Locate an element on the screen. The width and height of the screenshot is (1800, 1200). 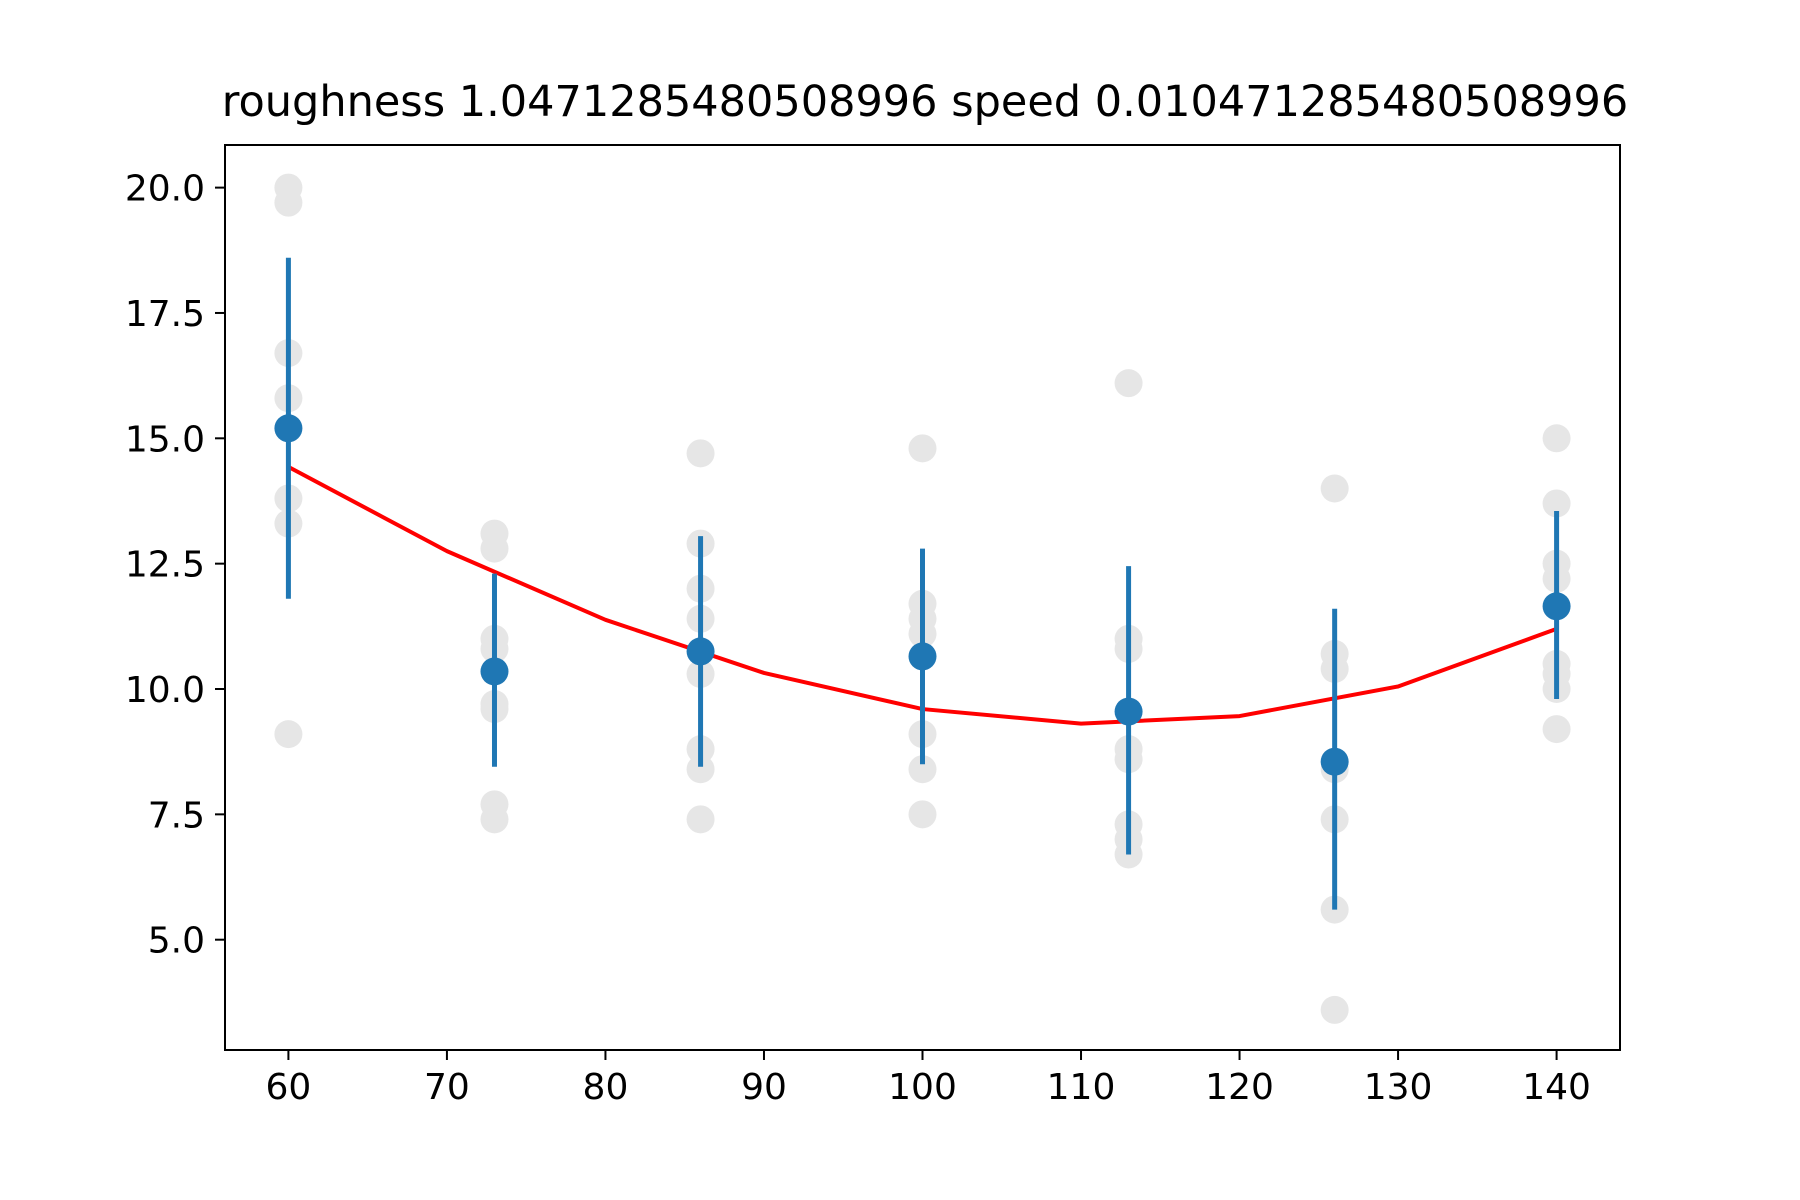
y-tick-label: 15.0 is located at coordinates (165, 439).